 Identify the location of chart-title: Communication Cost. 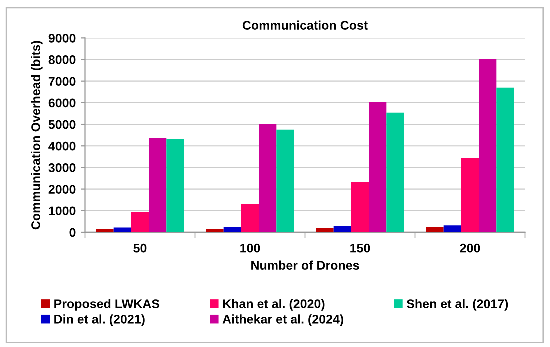
(305, 25).